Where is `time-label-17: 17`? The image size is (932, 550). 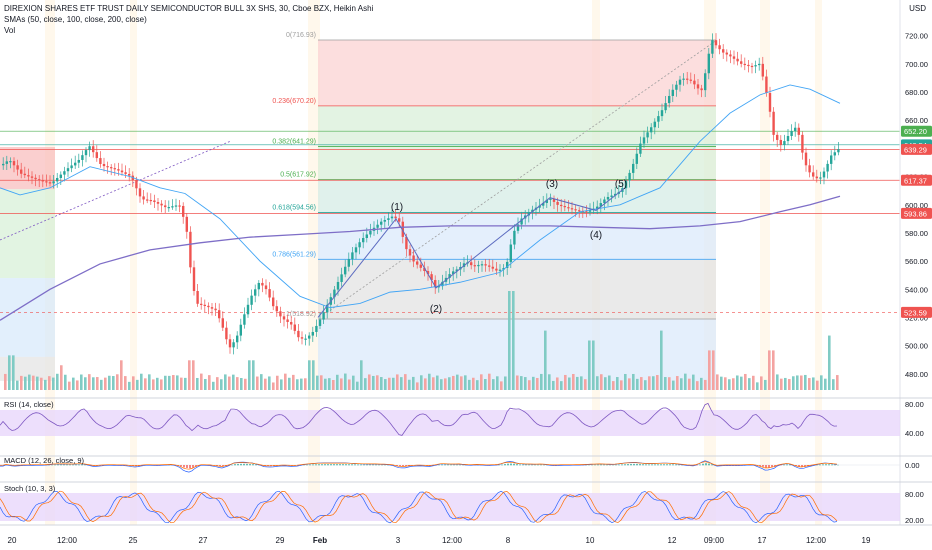 time-label-17: 17 is located at coordinates (762, 540).